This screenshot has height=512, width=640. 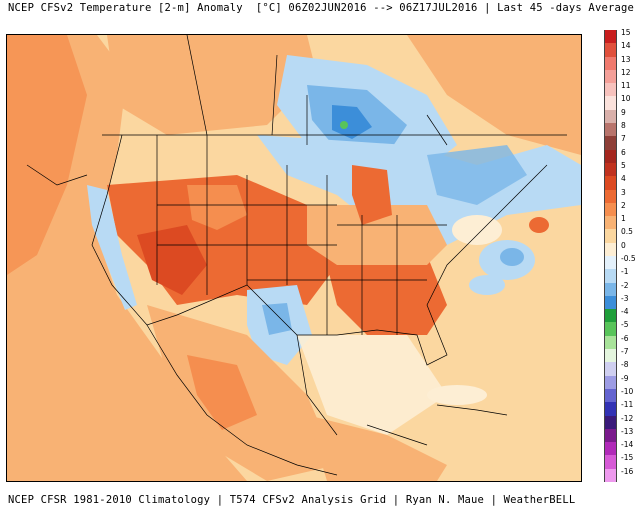 I want to click on legend-label: 6, so click(x=623, y=152).